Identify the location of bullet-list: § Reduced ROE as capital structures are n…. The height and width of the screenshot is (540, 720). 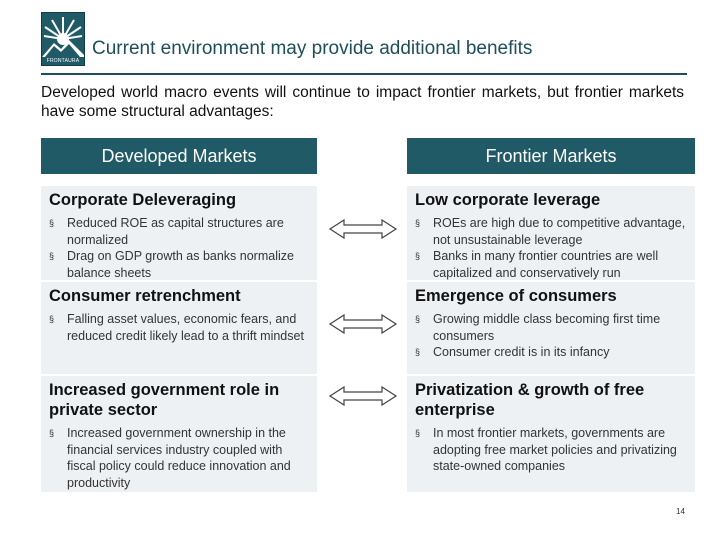
(180, 248).